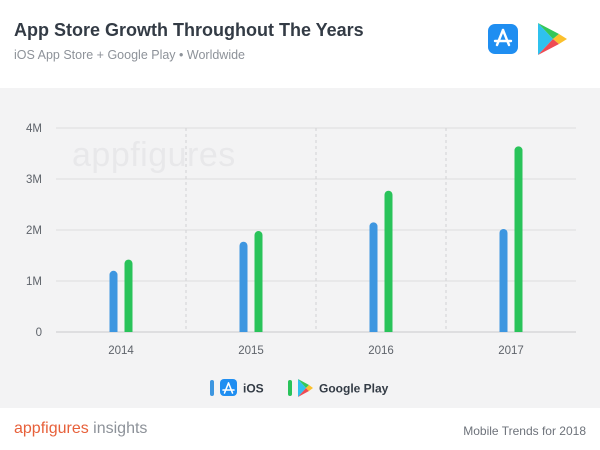  I want to click on legend-label-google-play: Google Play, so click(354, 389).